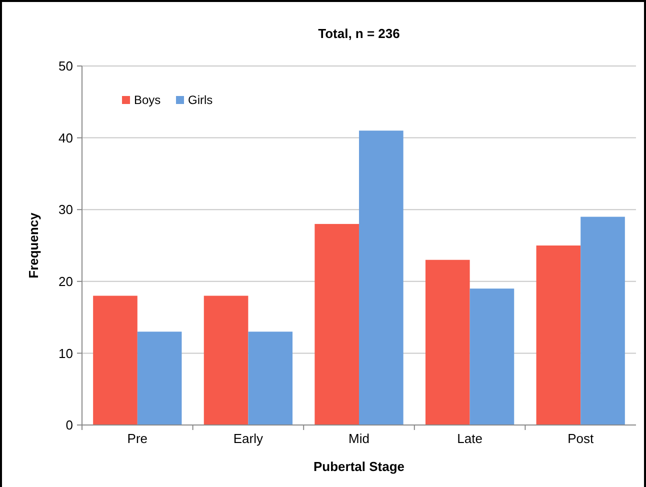 Image resolution: width=646 pixels, height=487 pixels. Describe the element at coordinates (359, 438) in the screenshot. I see `x-tick-label: Mid` at that location.